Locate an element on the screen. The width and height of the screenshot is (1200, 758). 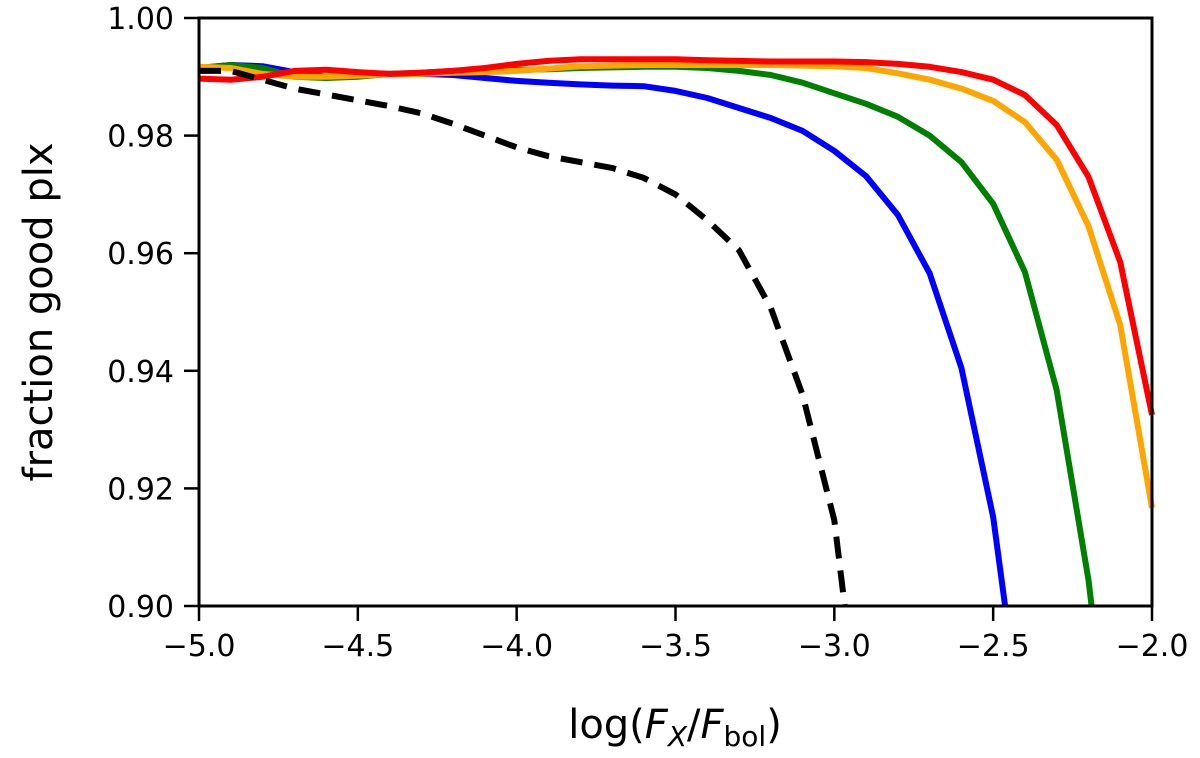
x-axis: −5.0 −4.5 −4.0 −3.5 −3.0 −2.5 −2.0 is located at coordinates (676, 635).